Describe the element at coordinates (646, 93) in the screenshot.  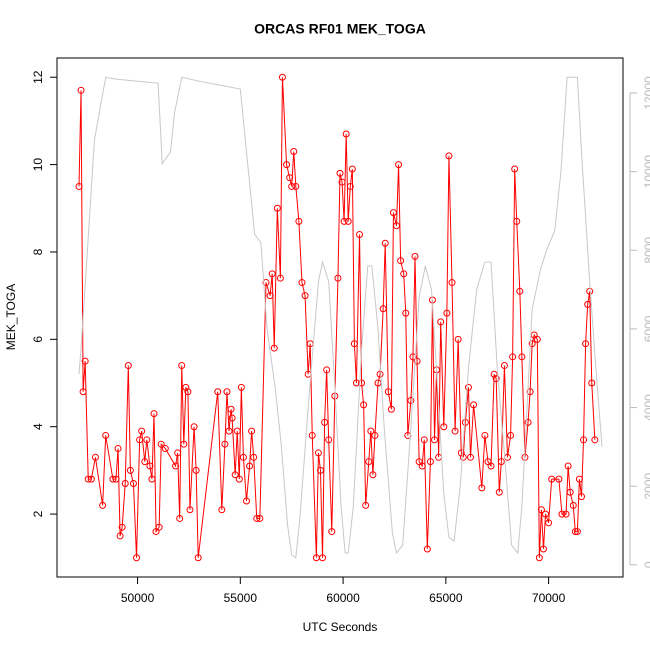
I see `y2-tick-label: 12000` at that location.